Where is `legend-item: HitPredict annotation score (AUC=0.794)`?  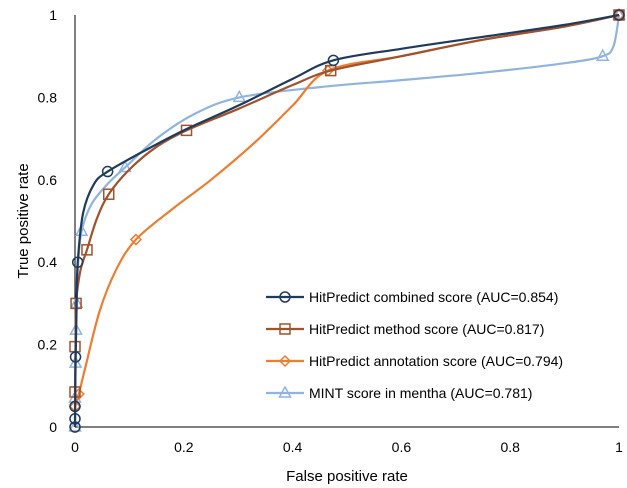 legend-item: HitPredict annotation score (AUC=0.794) is located at coordinates (414, 361).